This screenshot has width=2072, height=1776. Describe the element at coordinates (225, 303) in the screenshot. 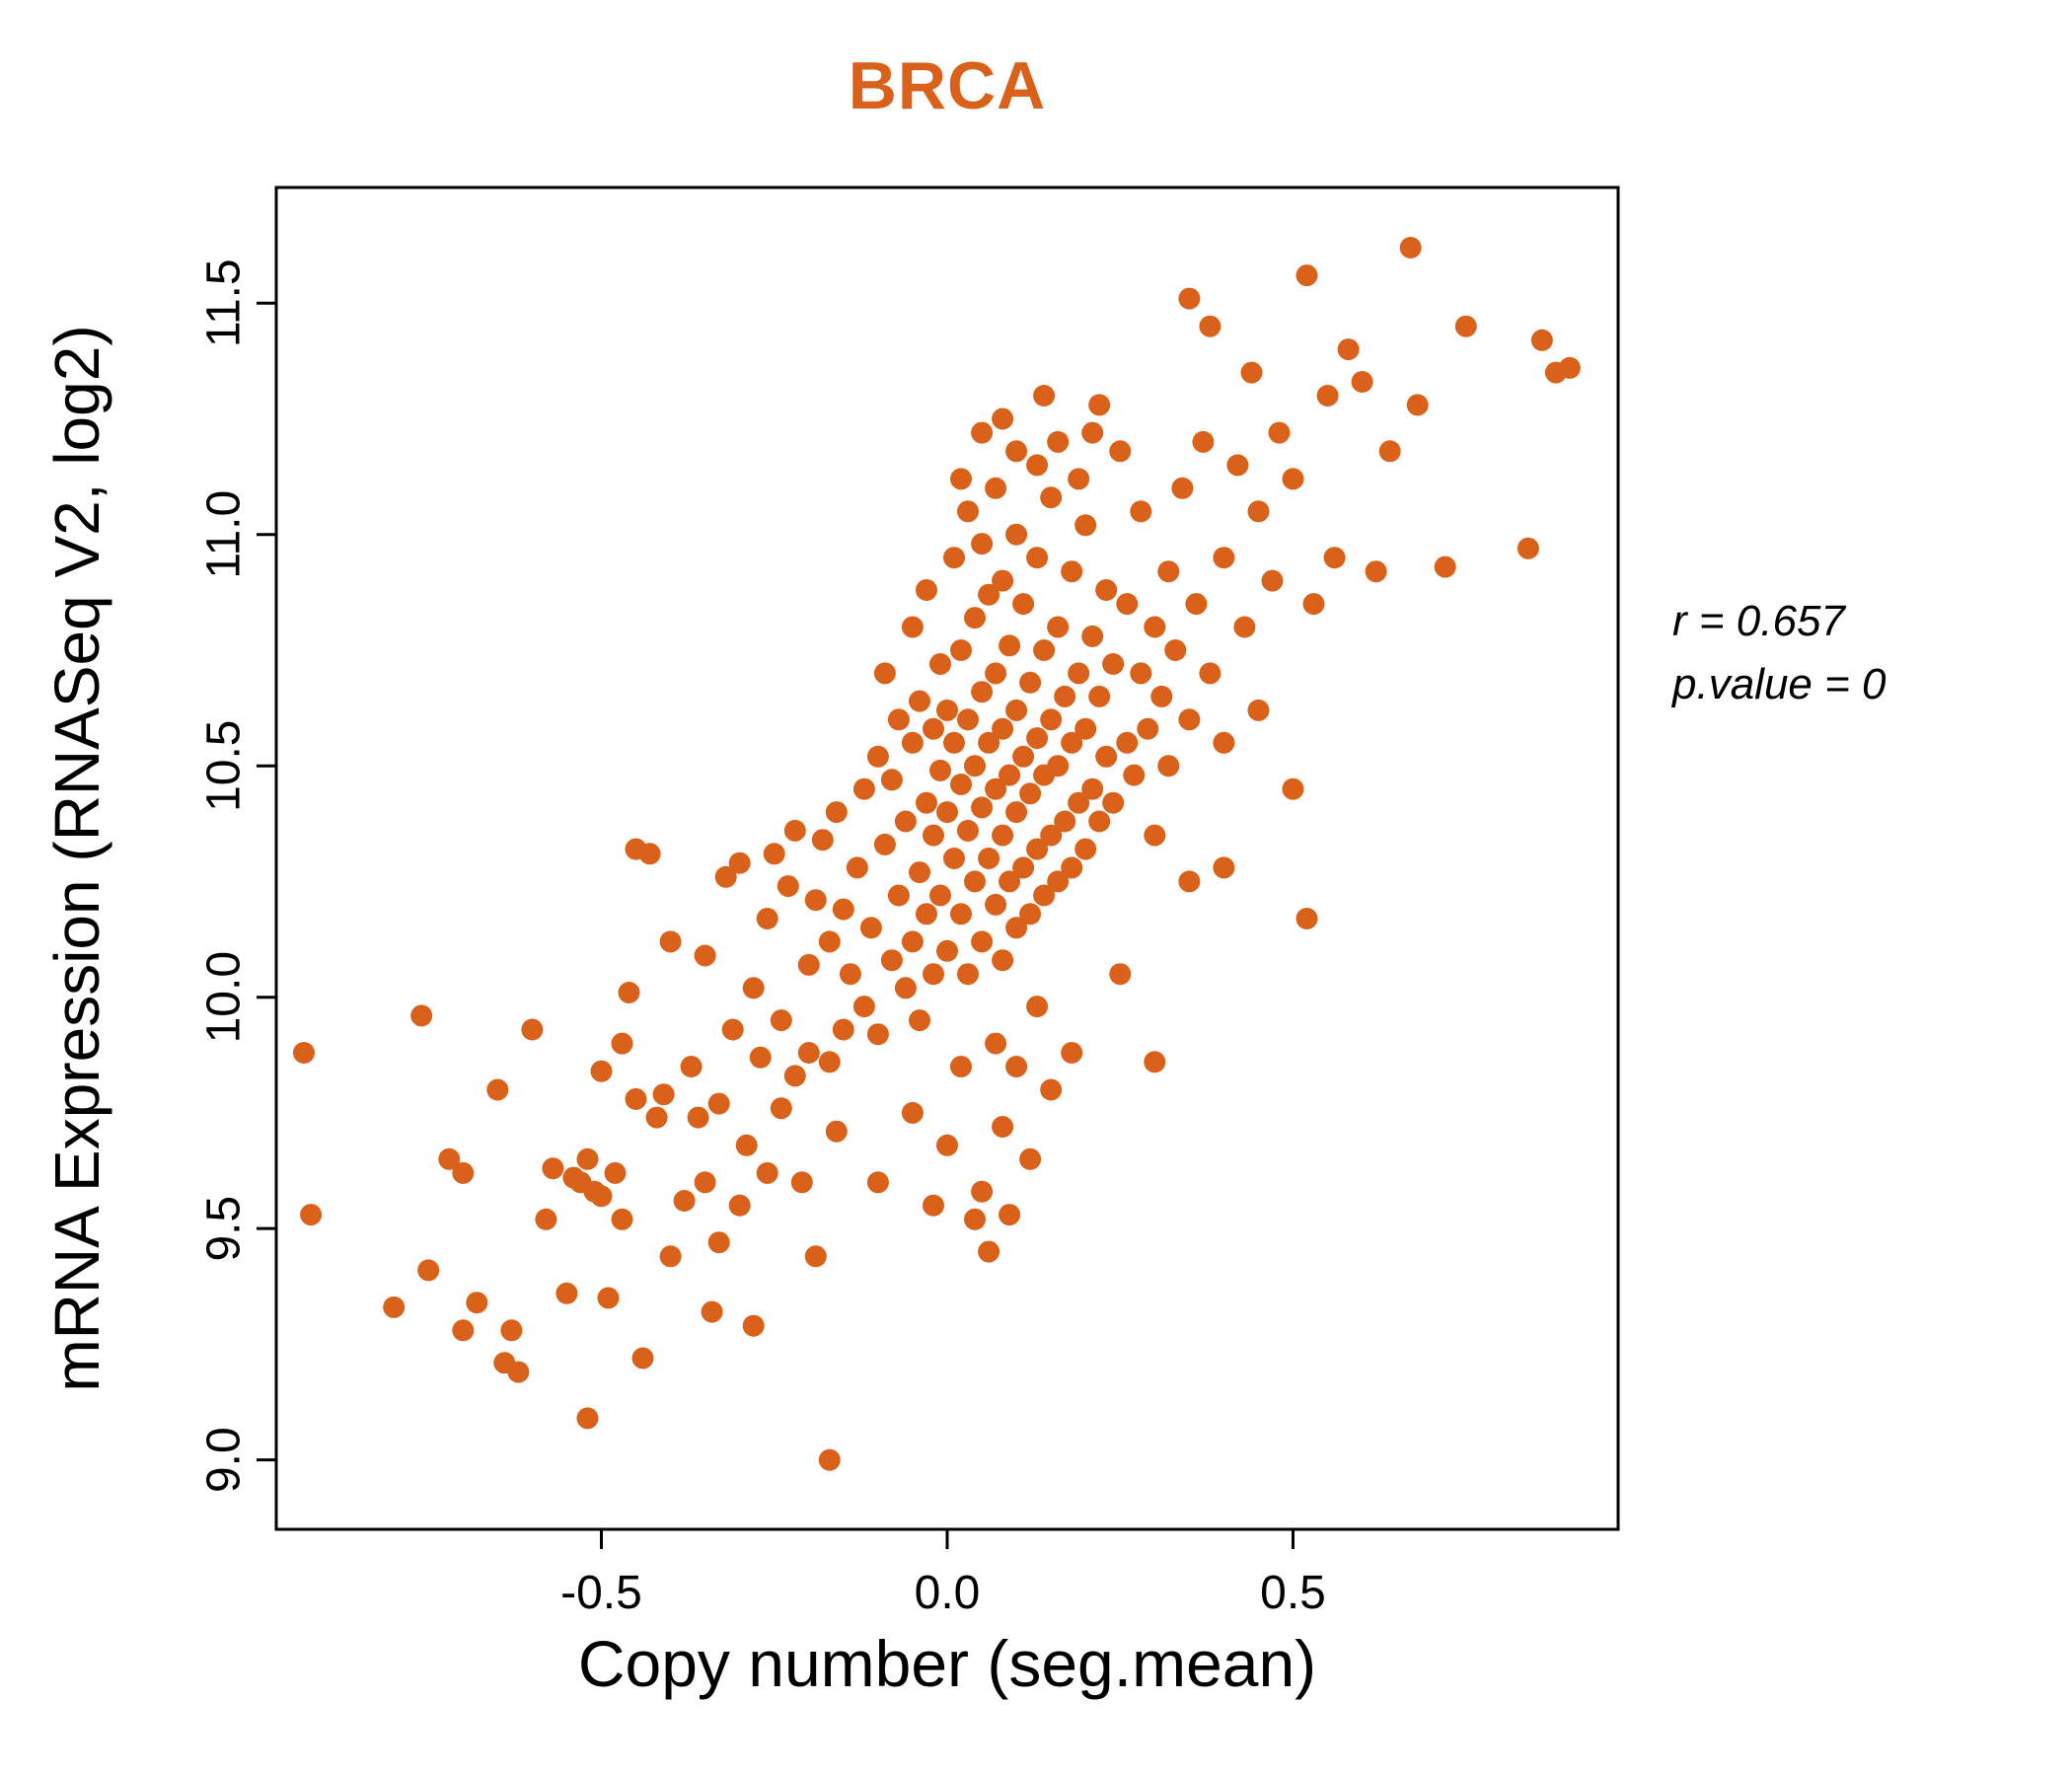

I see `y-tick-label: 11.5` at that location.